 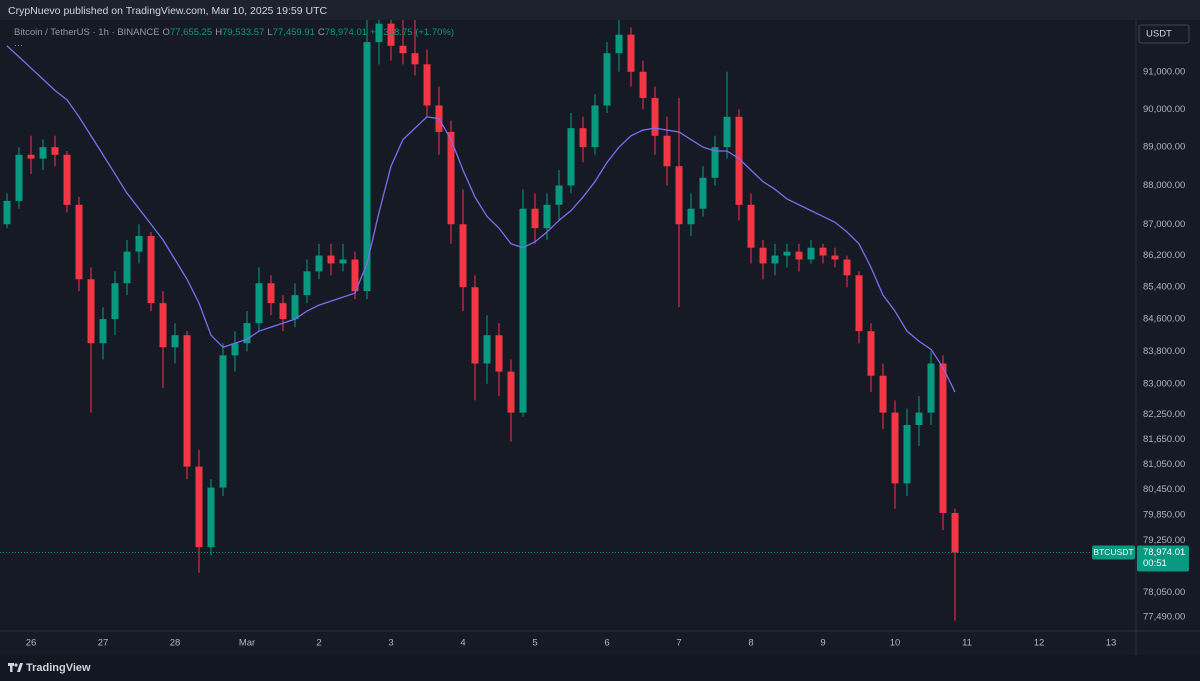 What do you see at coordinates (606, 643) in the screenshot?
I see `x-tick-label: 6` at bounding box center [606, 643].